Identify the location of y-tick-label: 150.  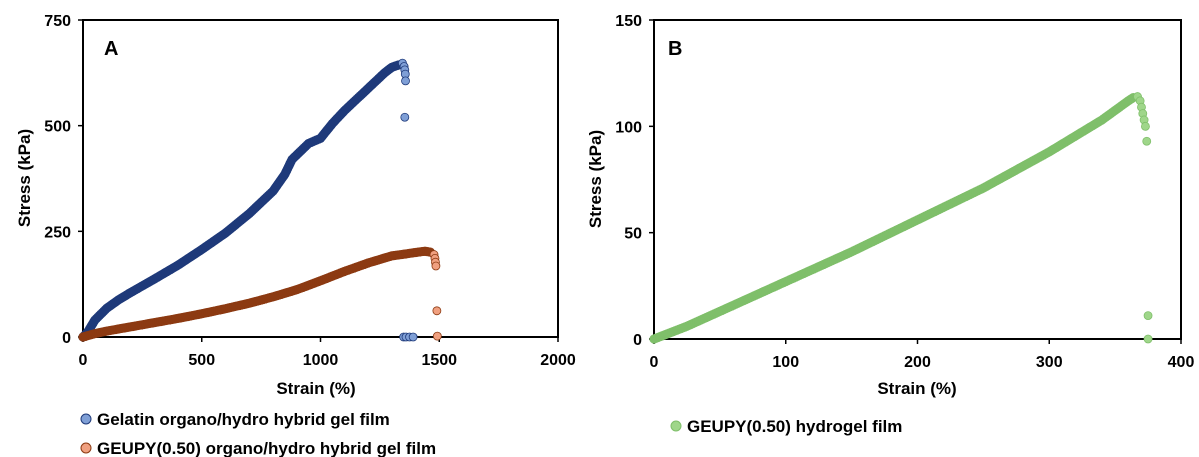
(628, 21).